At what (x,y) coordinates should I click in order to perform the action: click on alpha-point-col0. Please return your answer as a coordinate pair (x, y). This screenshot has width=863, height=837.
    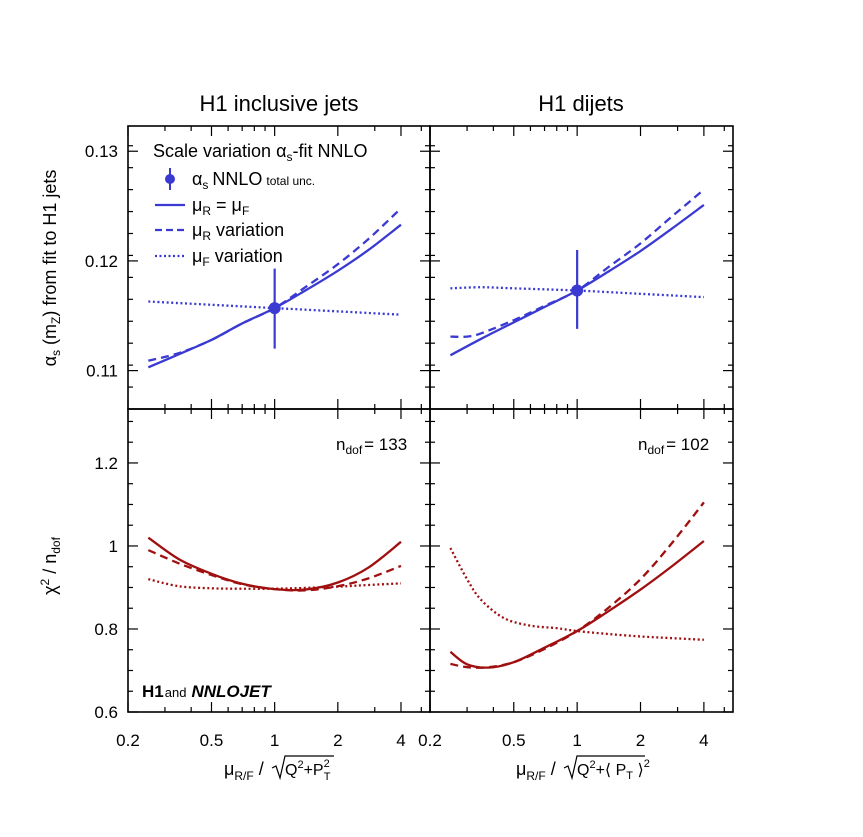
    Looking at the image, I should click on (274, 308).